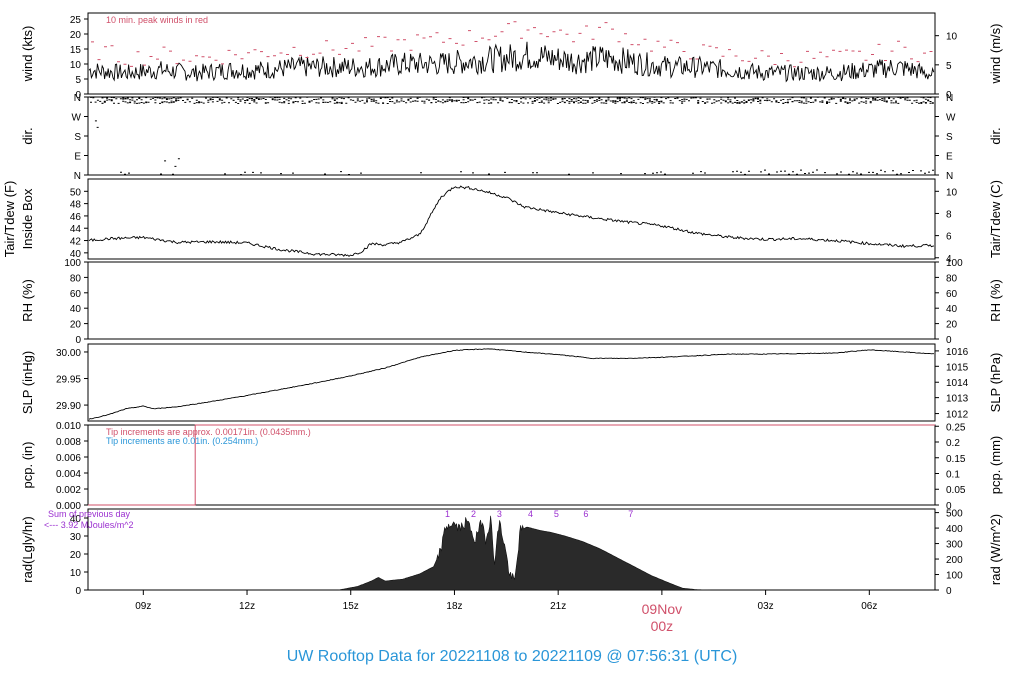 Image resolution: width=1024 pixels, height=700 pixels. I want to click on right-tick-label-rad: 500, so click(954, 514).